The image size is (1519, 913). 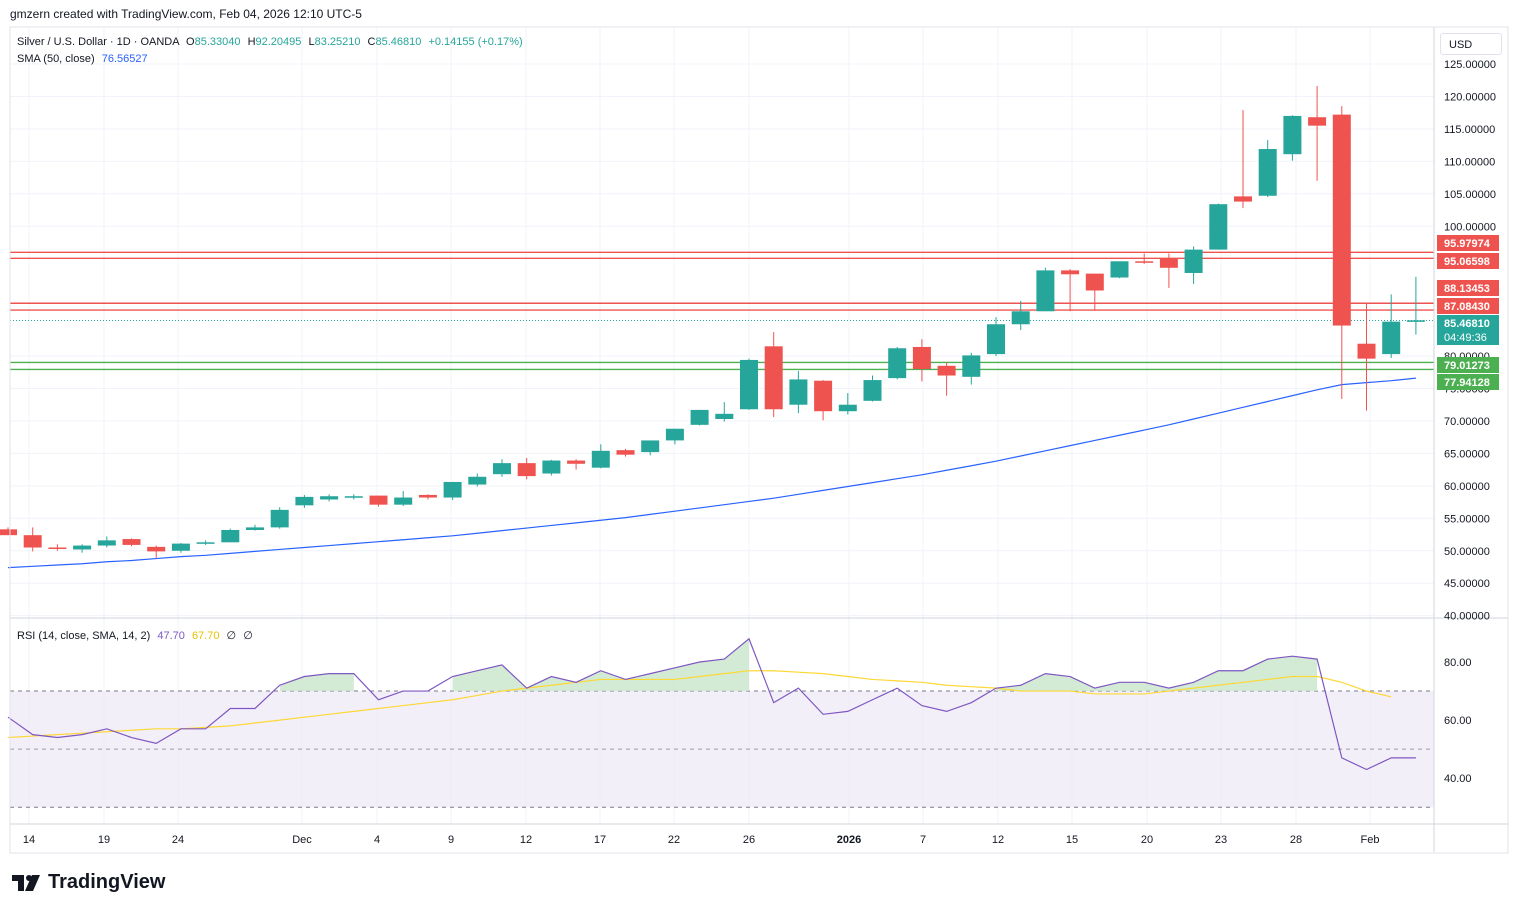 I want to click on x-tick-label: 22, so click(x=674, y=840).